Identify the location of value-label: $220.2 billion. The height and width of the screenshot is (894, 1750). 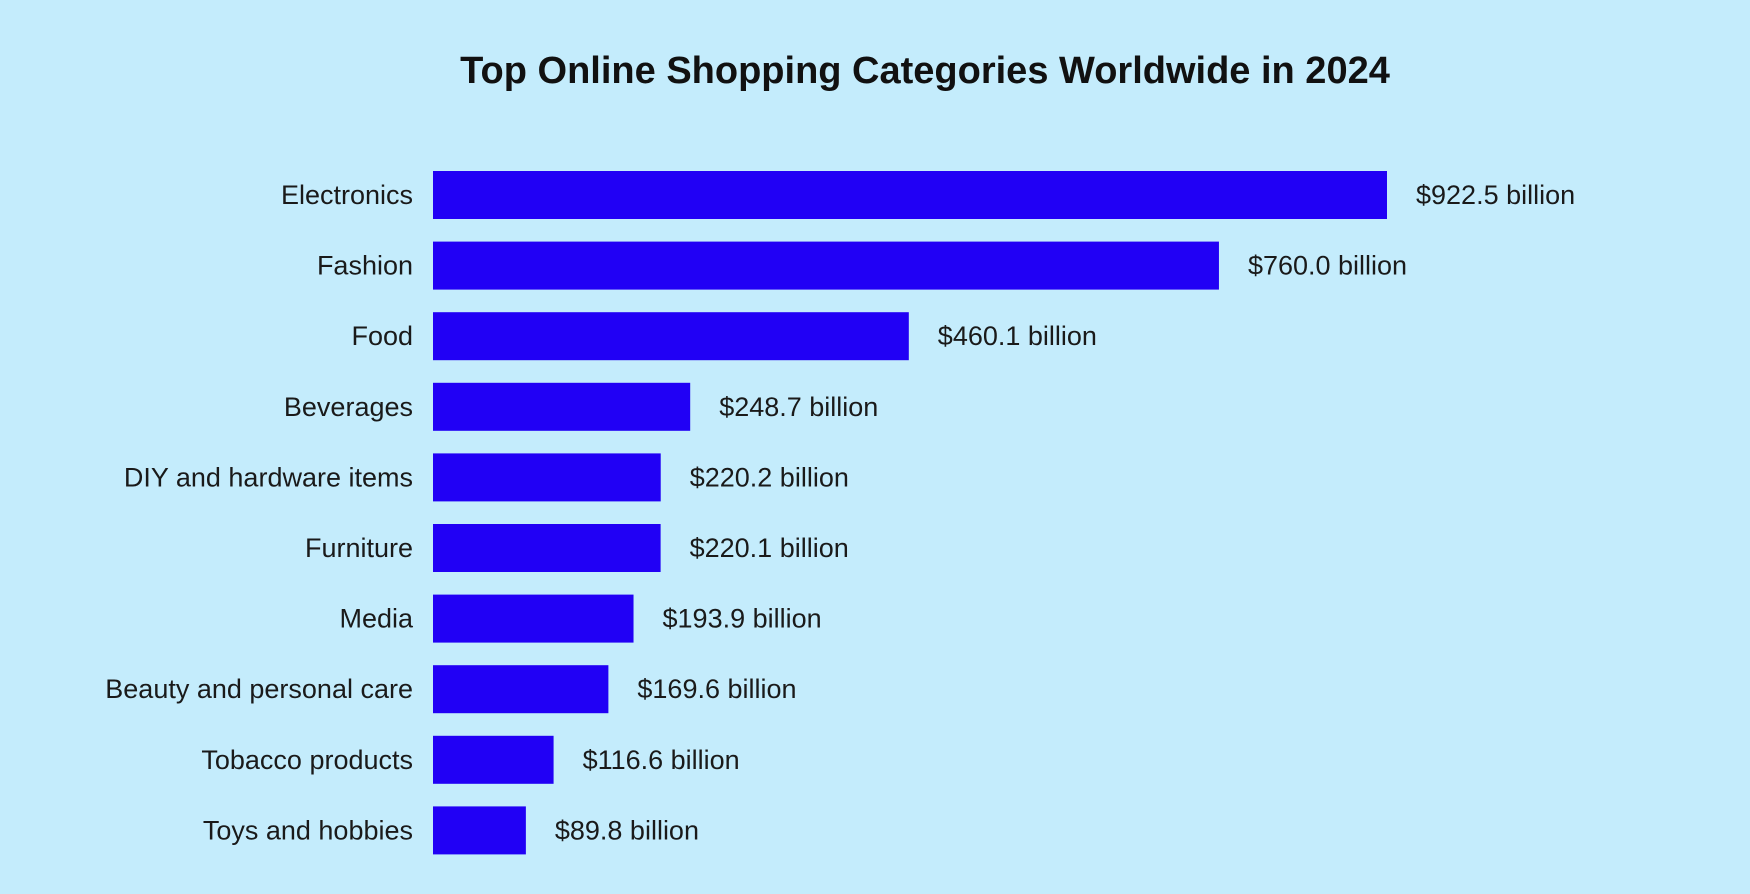
(769, 477).